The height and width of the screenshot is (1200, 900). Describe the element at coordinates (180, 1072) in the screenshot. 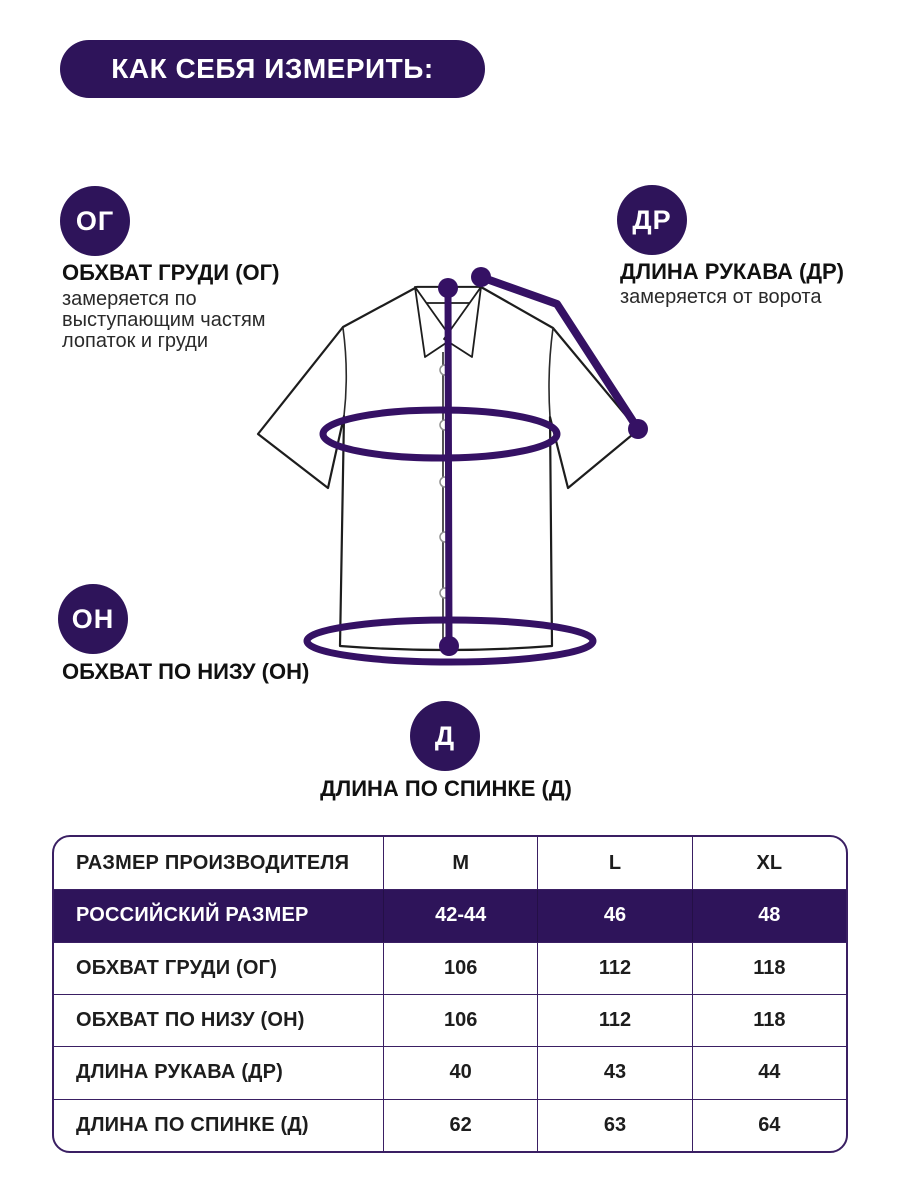

I see `row-label: ДЛИНА РУКАВА (ДР)` at that location.